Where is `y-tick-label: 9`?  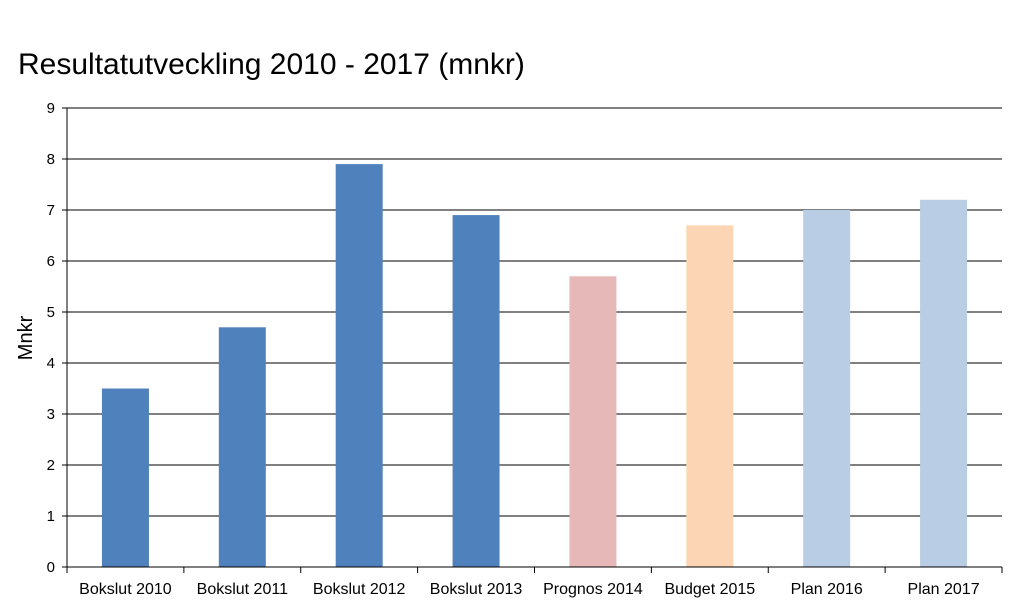
y-tick-label: 9 is located at coordinates (51, 108).